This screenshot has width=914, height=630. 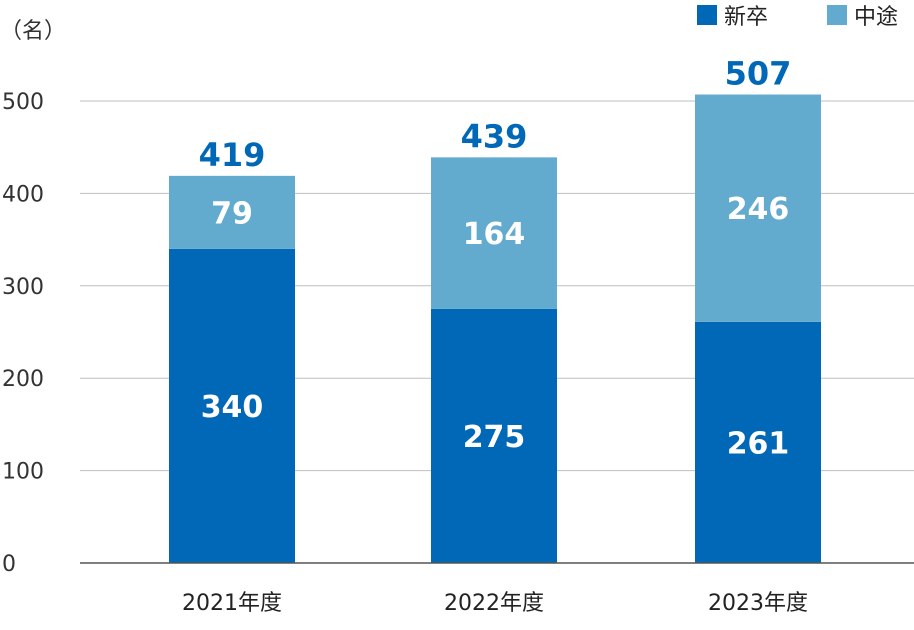 What do you see at coordinates (23, 194) in the screenshot?
I see `y-tick-label-400: 400` at bounding box center [23, 194].